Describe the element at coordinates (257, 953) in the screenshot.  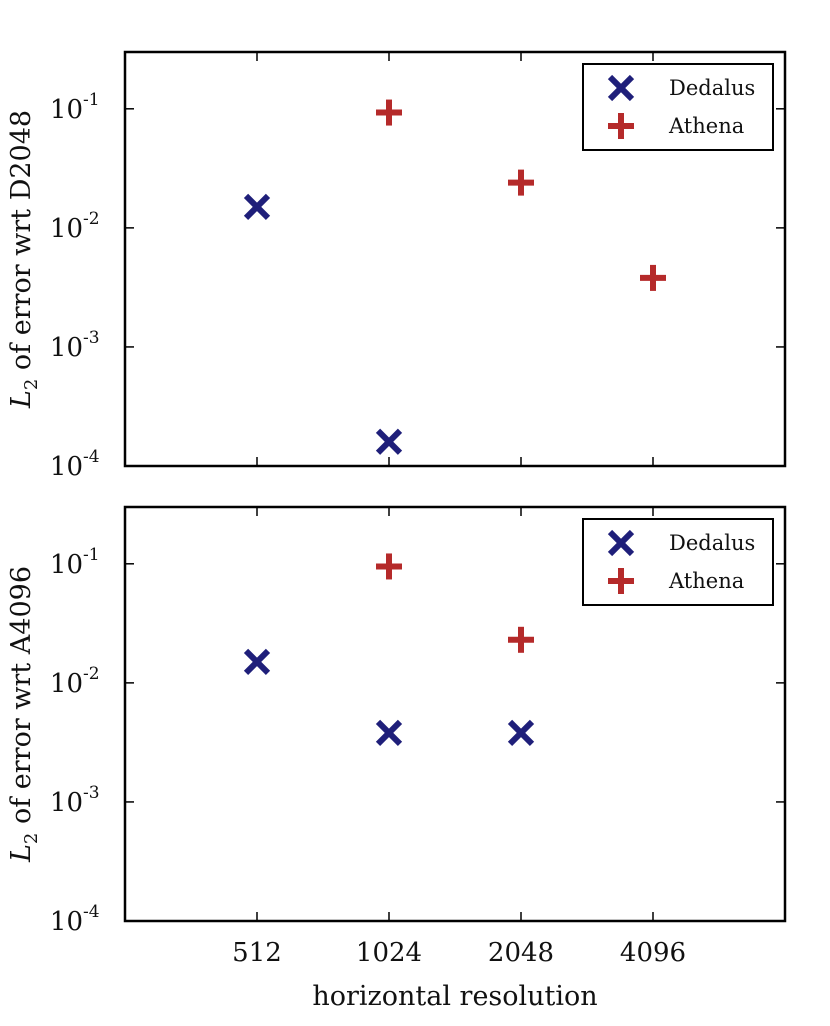
I see `x-tick-label: 512` at that location.